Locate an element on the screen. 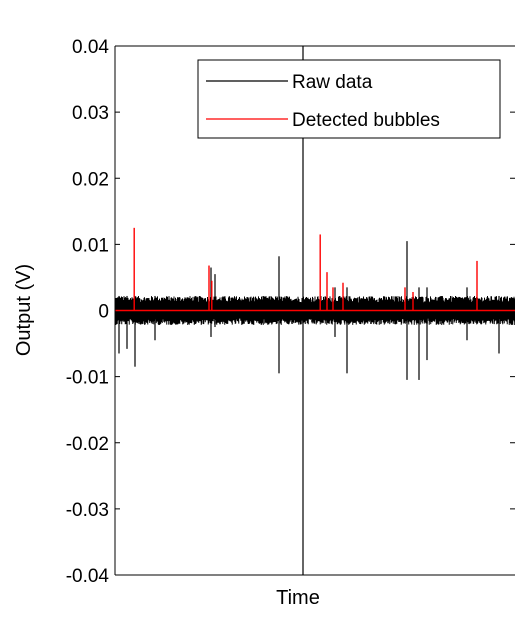 The width and height of the screenshot is (515, 619). y-tick-label: -0.02 is located at coordinates (87, 444).